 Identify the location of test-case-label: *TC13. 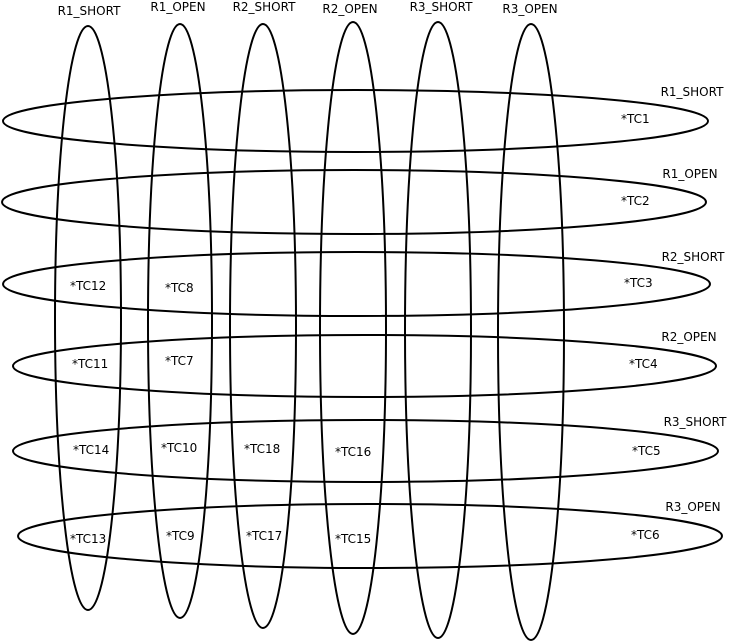
(88, 539).